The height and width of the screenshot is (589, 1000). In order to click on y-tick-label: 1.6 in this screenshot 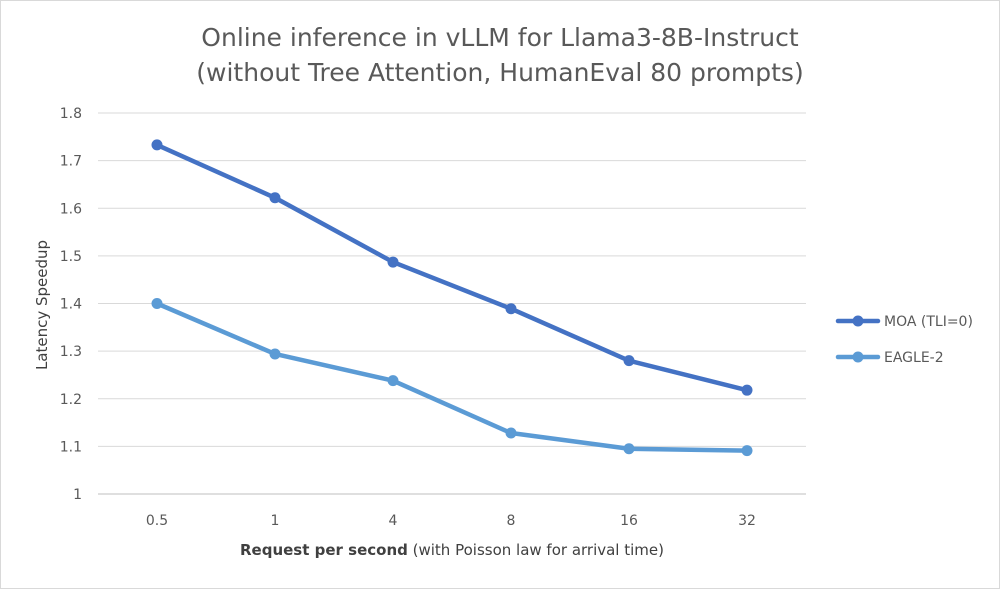, I will do `click(71, 209)`.